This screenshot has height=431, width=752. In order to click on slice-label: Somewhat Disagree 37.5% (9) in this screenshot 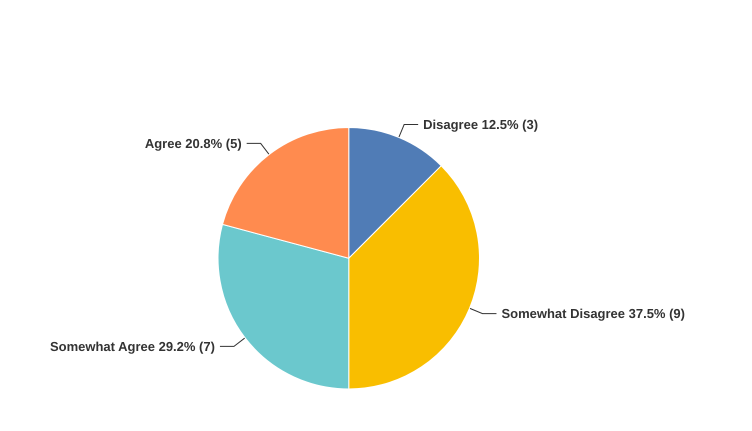, I will do `click(593, 314)`.